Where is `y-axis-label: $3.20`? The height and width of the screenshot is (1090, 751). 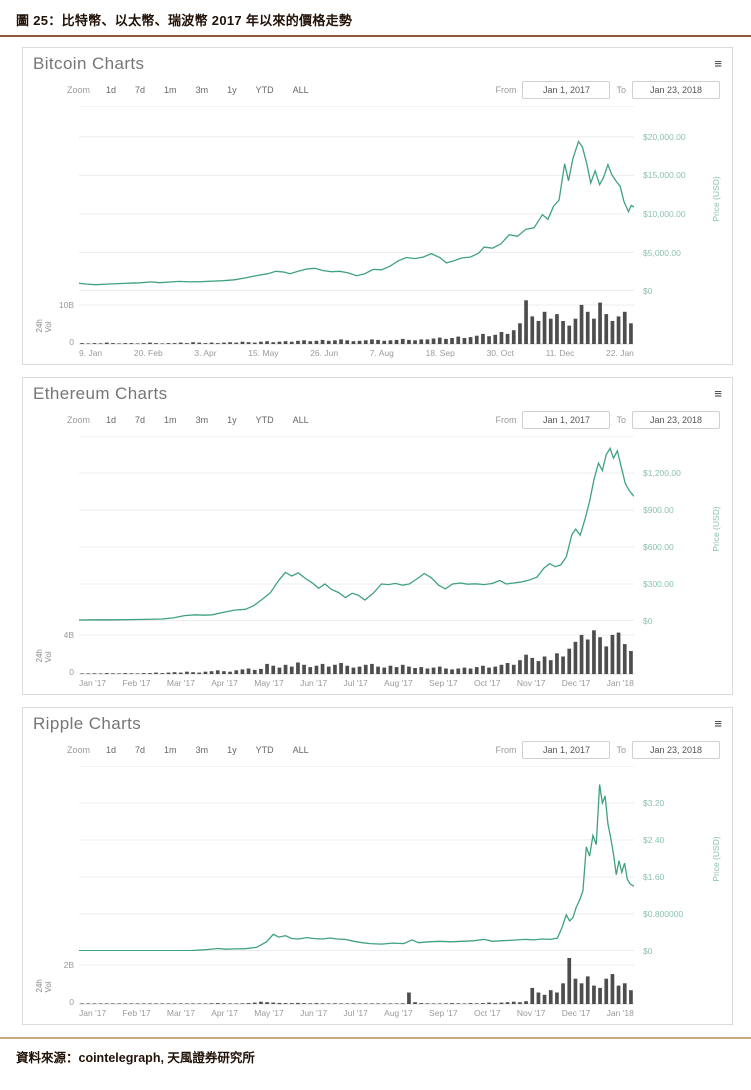 y-axis-label: $3.20 is located at coordinates (654, 803).